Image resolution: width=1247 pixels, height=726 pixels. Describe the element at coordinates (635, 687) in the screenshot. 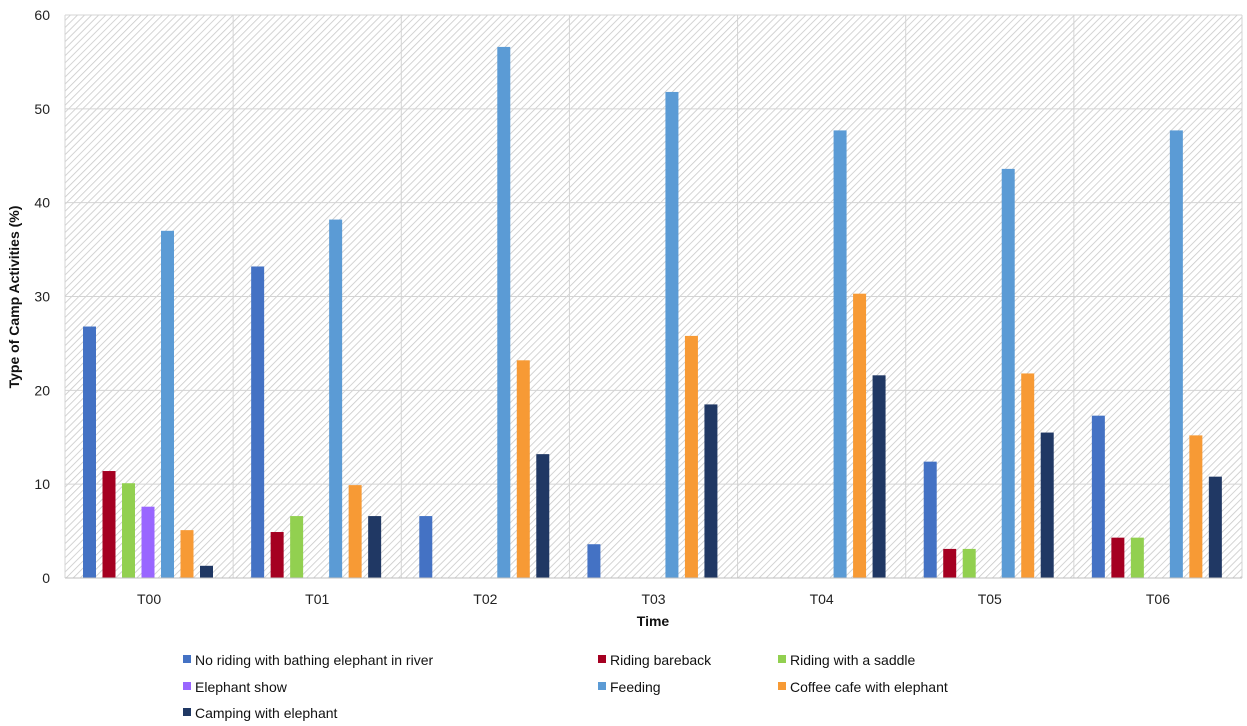

I see `legend-label: Feeding` at that location.